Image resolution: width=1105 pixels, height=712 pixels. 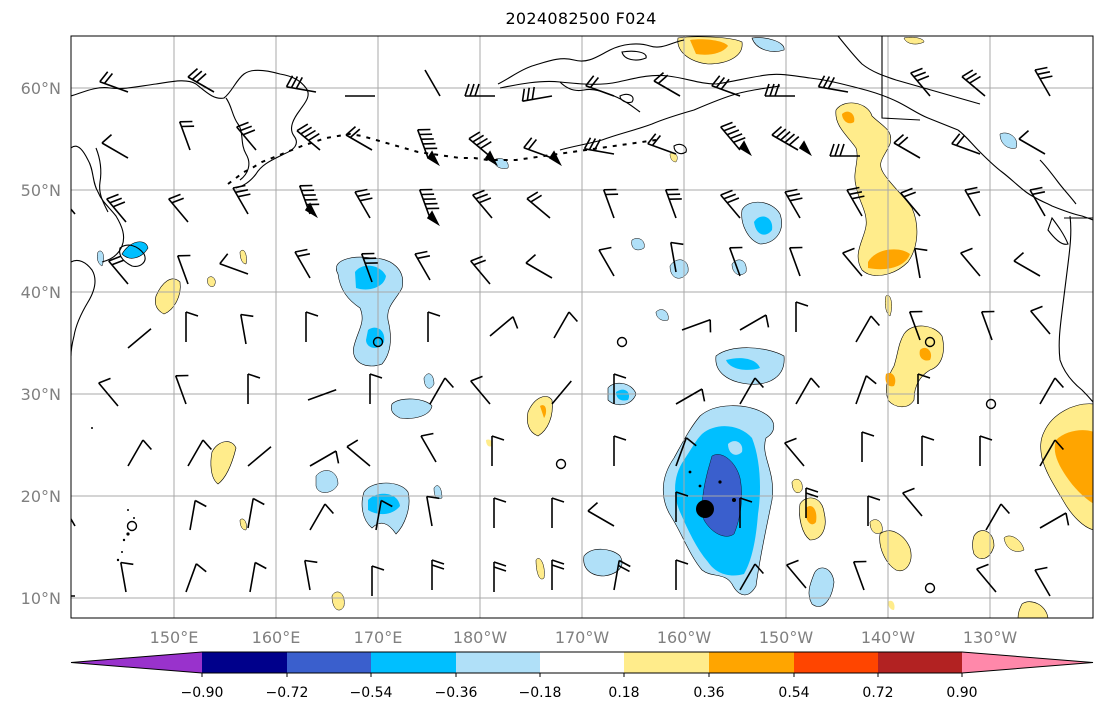 What do you see at coordinates (456, 693) in the screenshot?
I see `colorbar-tick-label: −0.36` at bounding box center [456, 693].